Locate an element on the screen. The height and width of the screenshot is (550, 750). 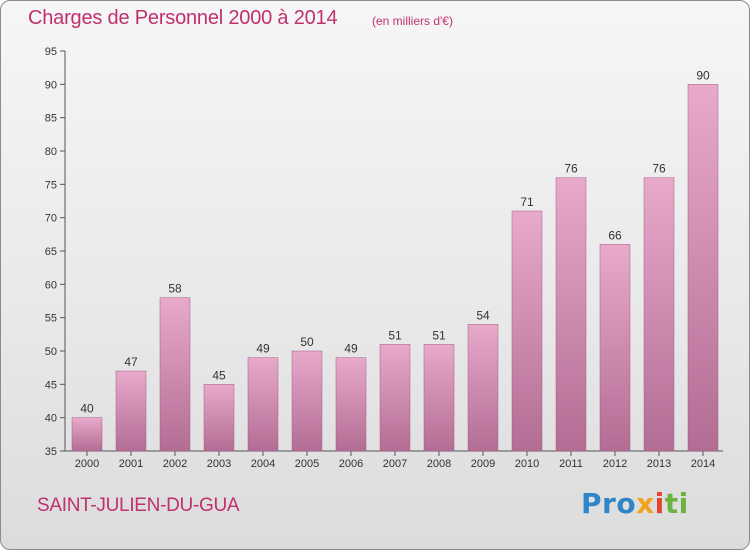
x-tick-label: 2007 is located at coordinates (395, 464).